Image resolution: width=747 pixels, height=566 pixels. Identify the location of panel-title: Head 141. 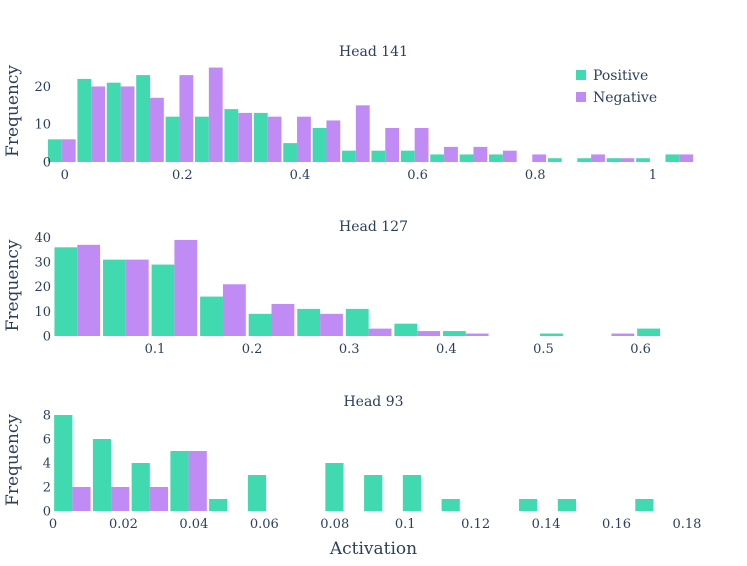
(373, 52).